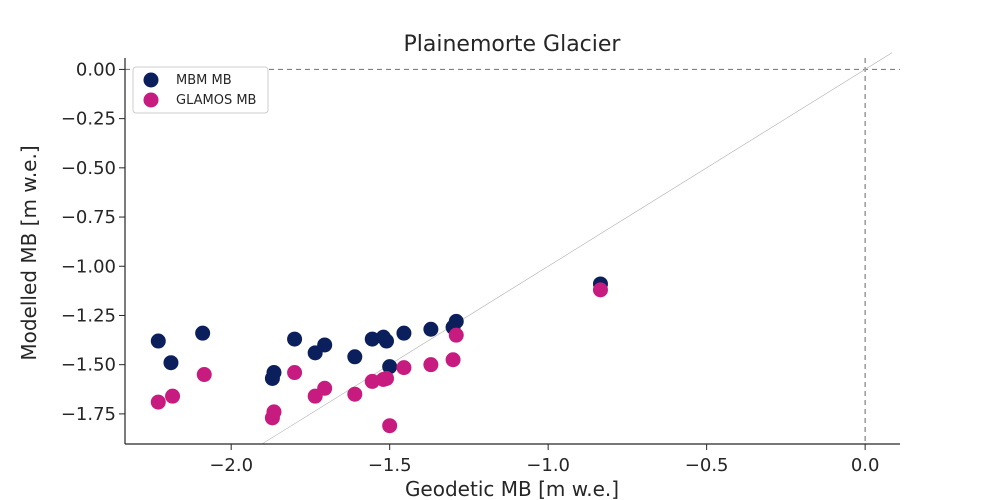 This screenshot has width=1000, height=500. Describe the element at coordinates (513, 44) in the screenshot. I see `chart-title: Plainemorte Glacier` at that location.